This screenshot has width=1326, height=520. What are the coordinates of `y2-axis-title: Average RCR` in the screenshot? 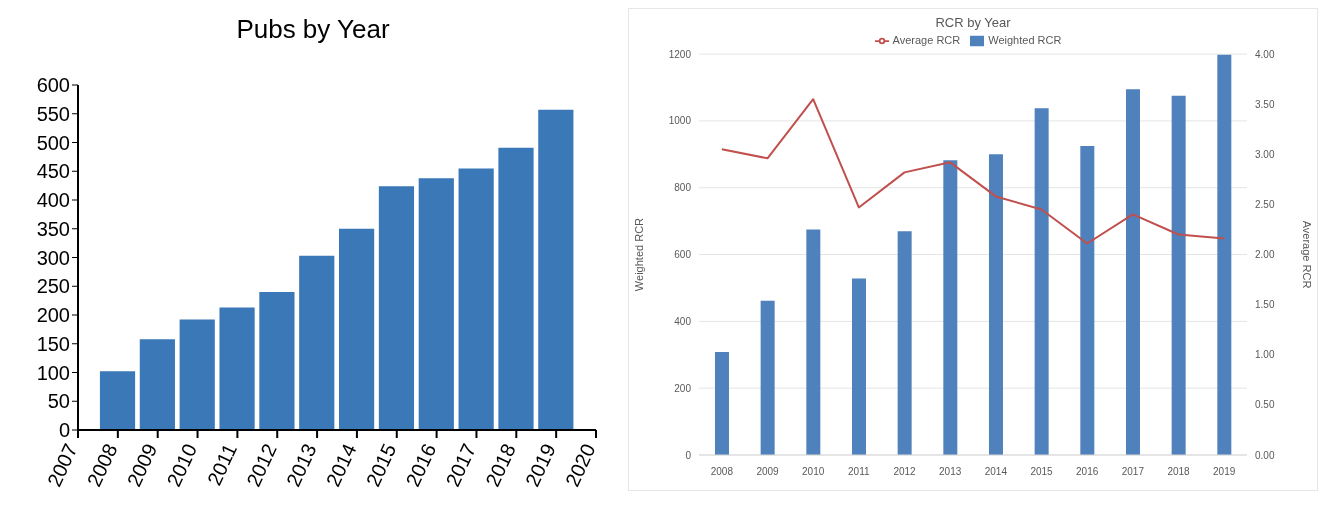 It's located at (1307, 254).